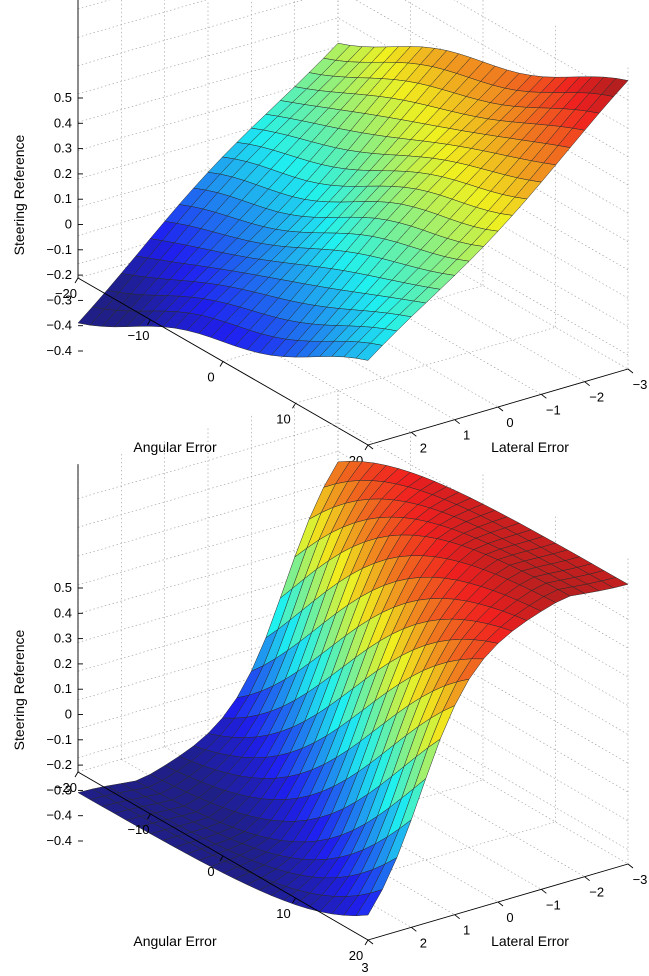 The width and height of the screenshot is (649, 976). Describe the element at coordinates (425, 365) in the screenshot. I see `floor-grid-line` at that location.